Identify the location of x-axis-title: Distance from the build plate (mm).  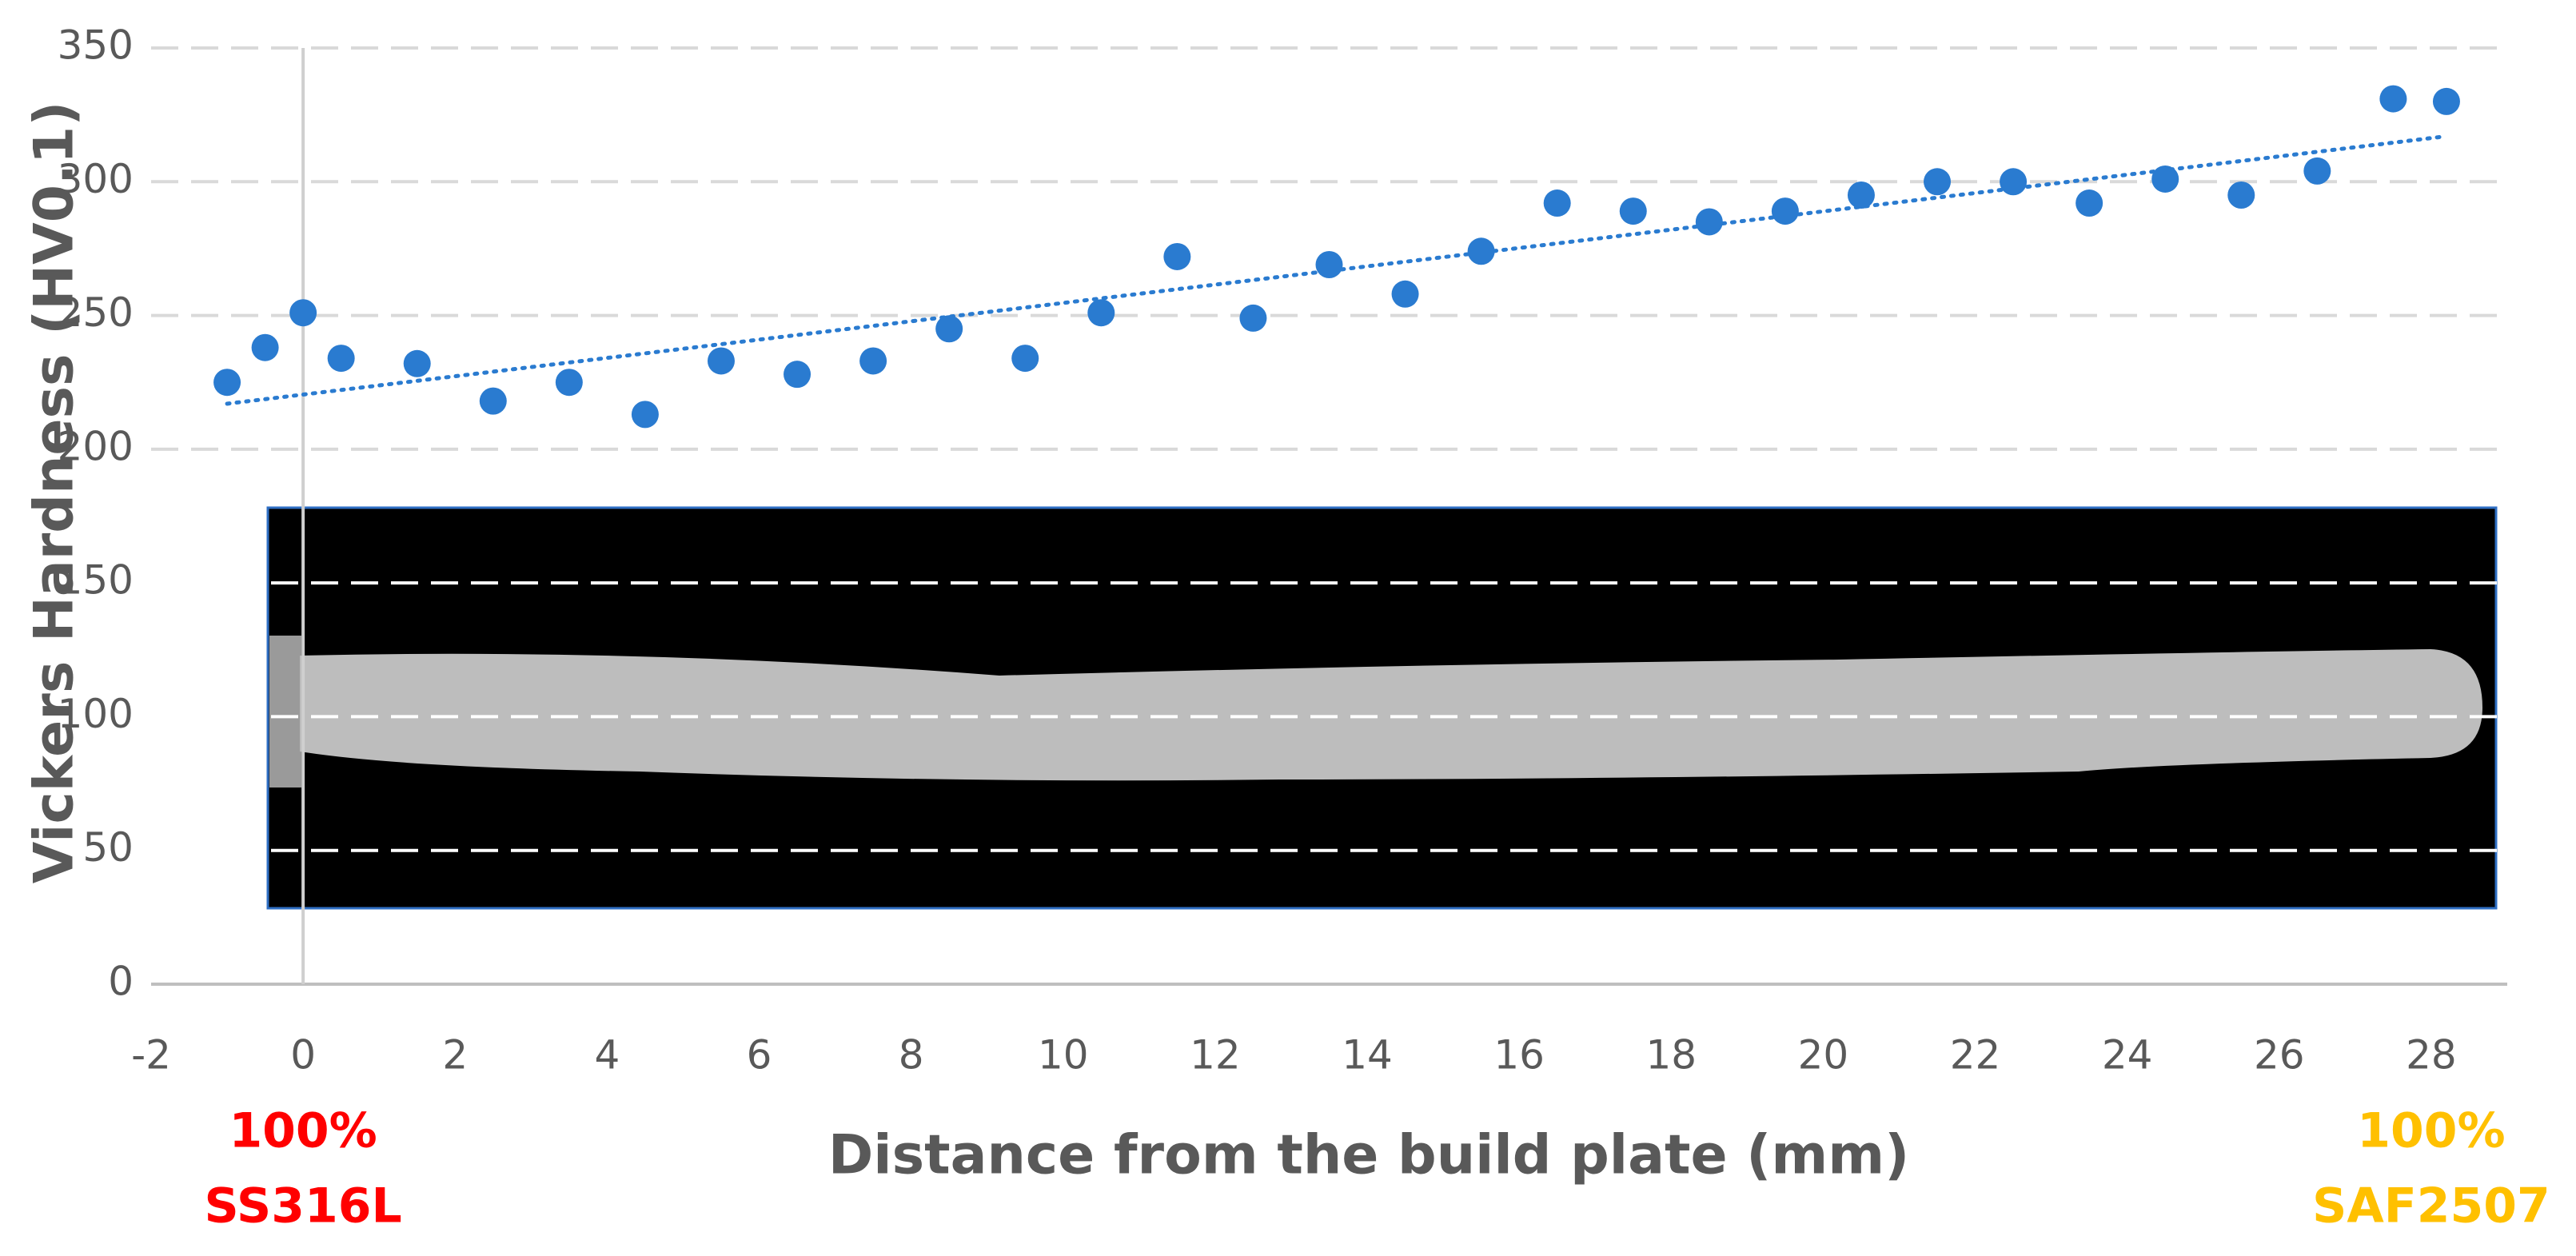
(1368, 1155).